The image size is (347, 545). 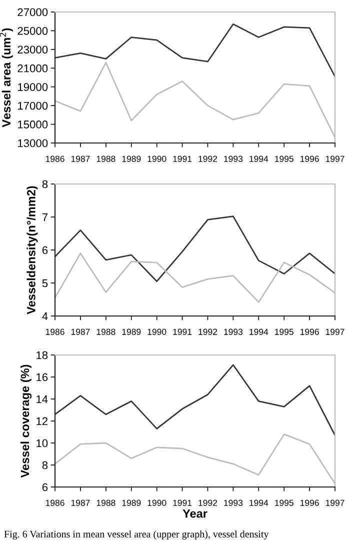 I want to click on y-tick-label: 4, so click(x=45, y=316).